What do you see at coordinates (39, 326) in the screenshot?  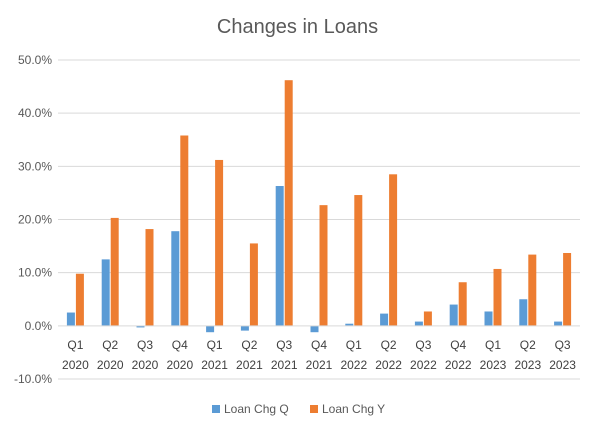 I see `y-tick-label: 0.0%` at bounding box center [39, 326].